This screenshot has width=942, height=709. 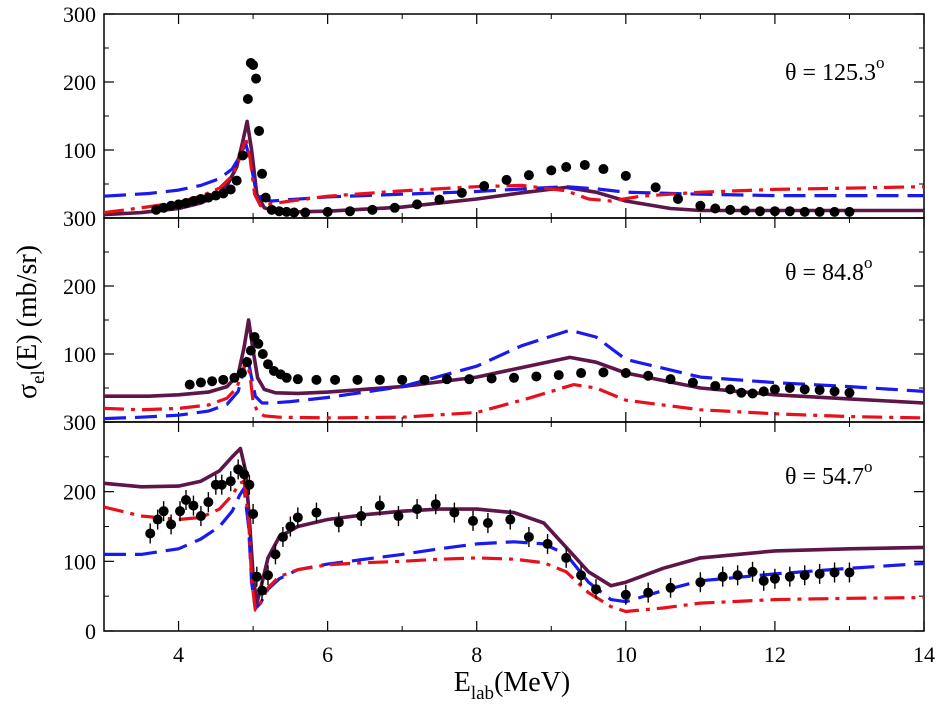 What do you see at coordinates (30, 322) in the screenshot?
I see `y-axis-title: σel(E) (mb/sr)` at bounding box center [30, 322].